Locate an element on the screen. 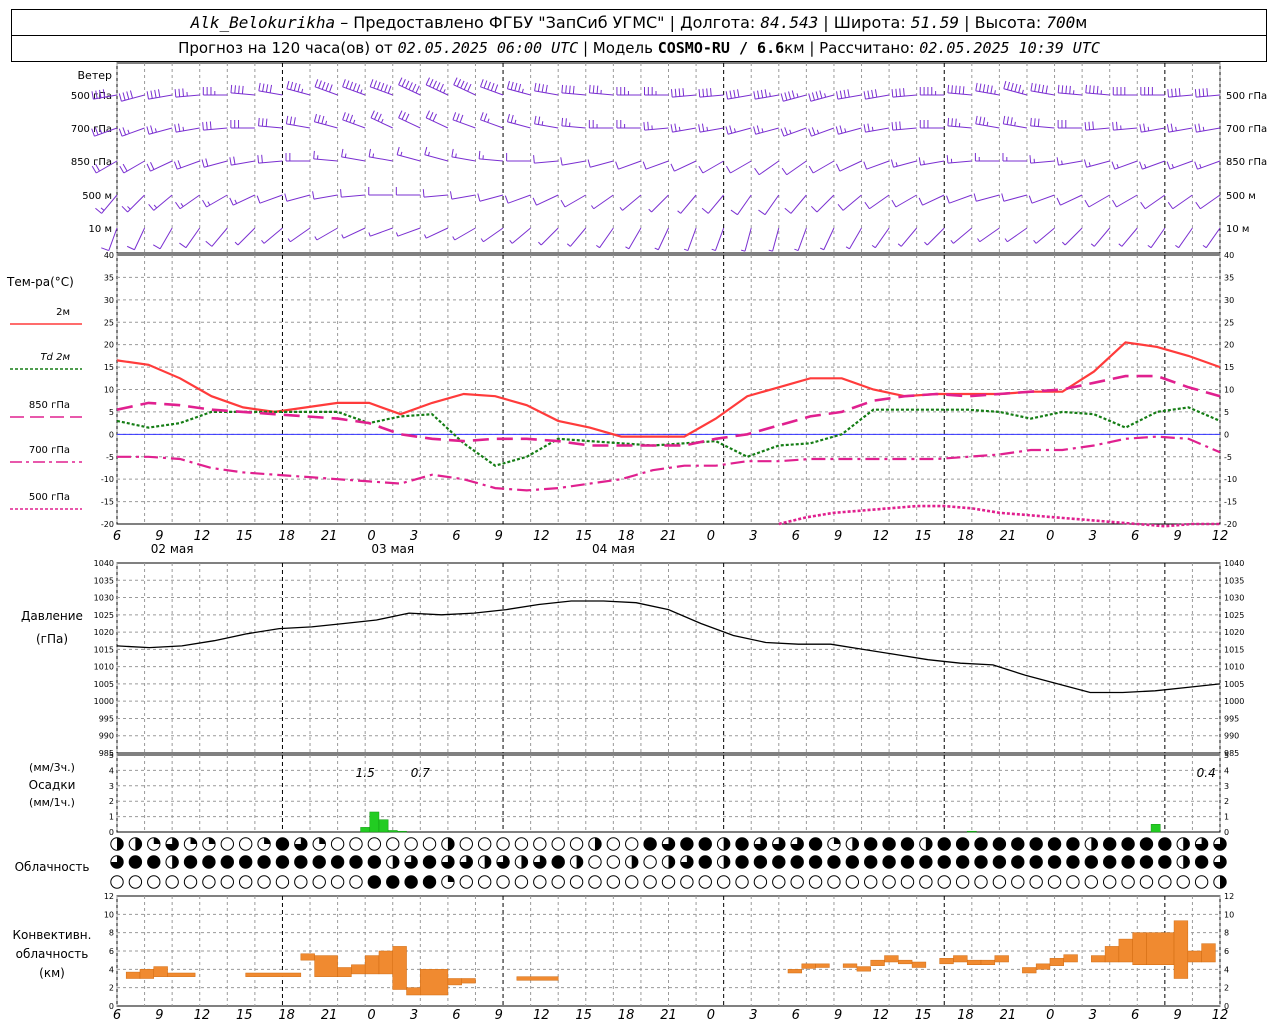 This screenshot has height=1024, width=1280. pressure-ytick-right: 1030 is located at coordinates (1234, 598).